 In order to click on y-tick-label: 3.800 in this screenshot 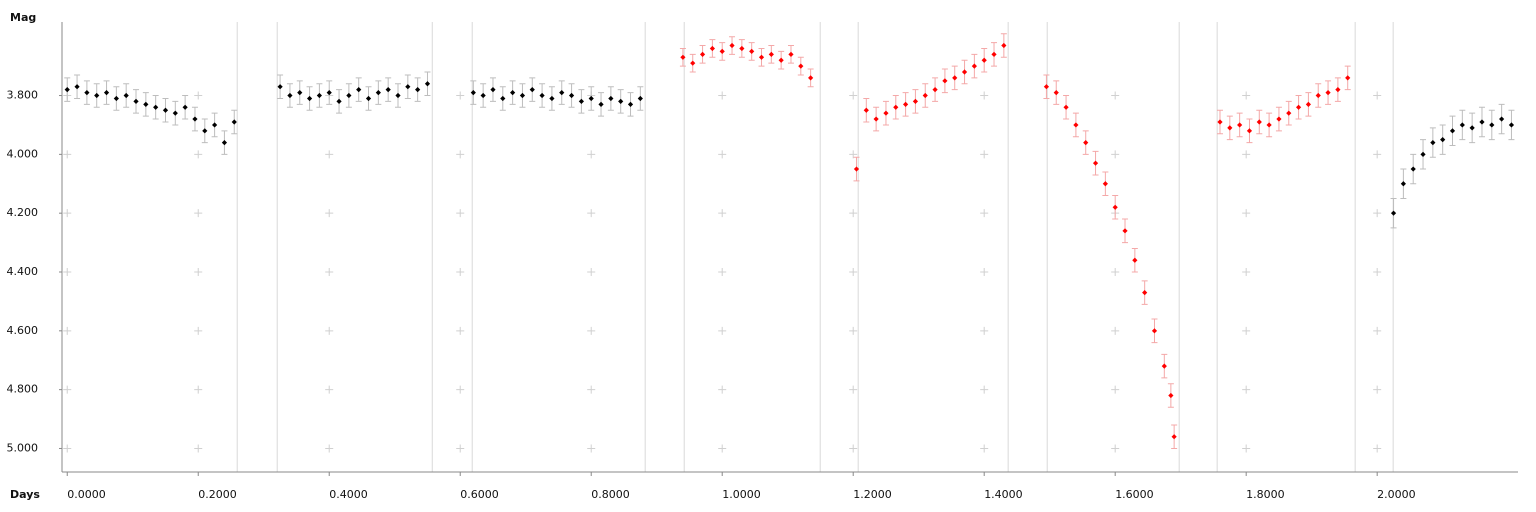, I will do `click(23, 95)`.